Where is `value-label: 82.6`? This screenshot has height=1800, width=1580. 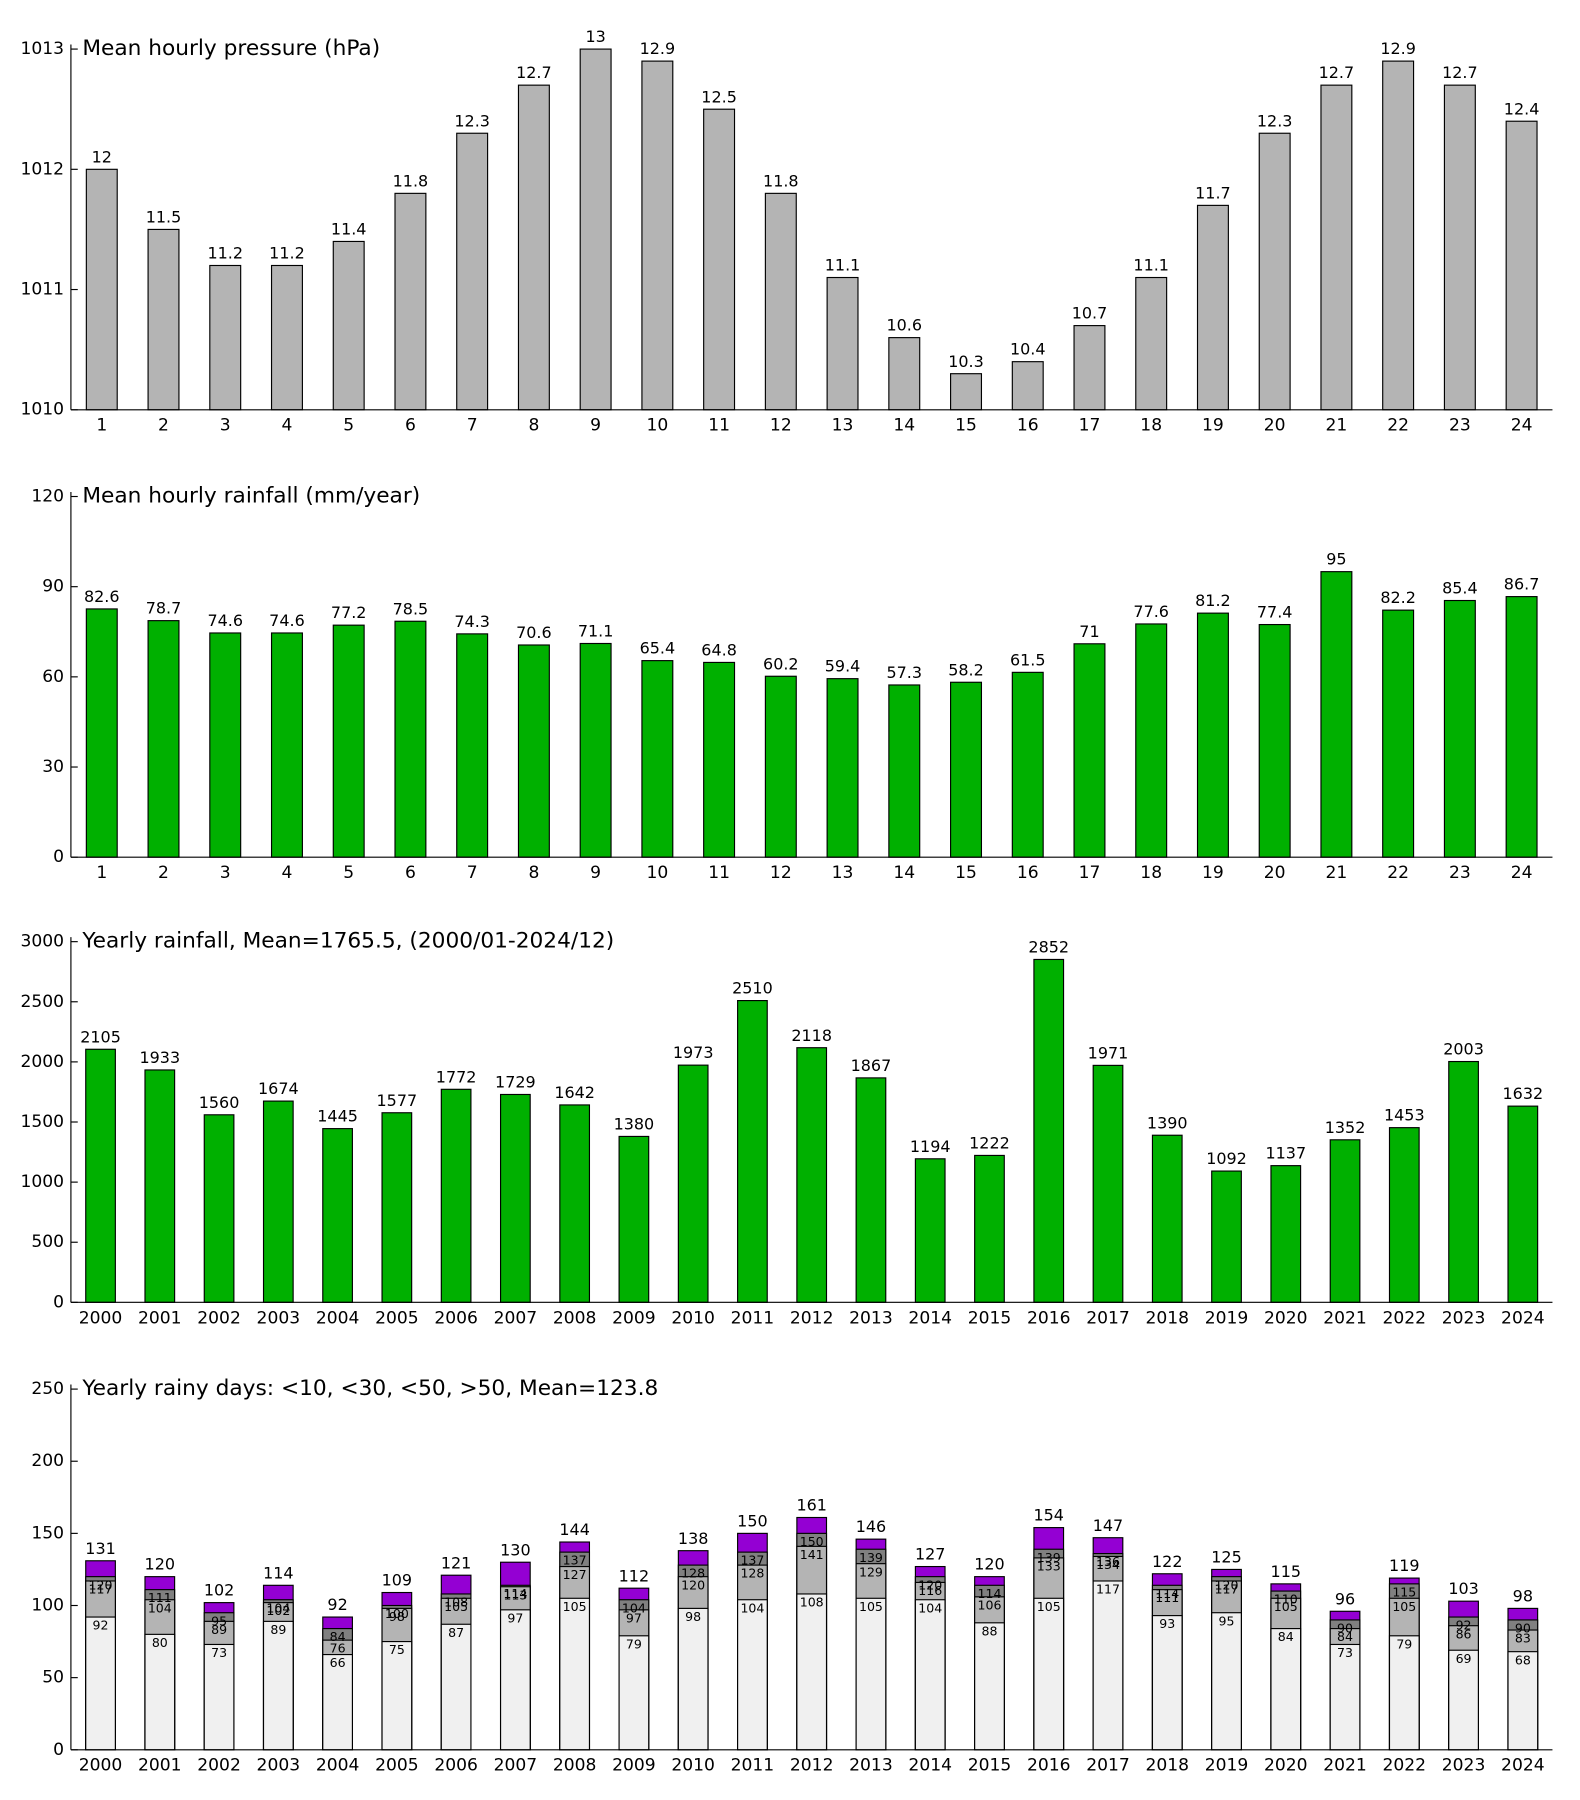 value-label: 82.6 is located at coordinates (102, 596).